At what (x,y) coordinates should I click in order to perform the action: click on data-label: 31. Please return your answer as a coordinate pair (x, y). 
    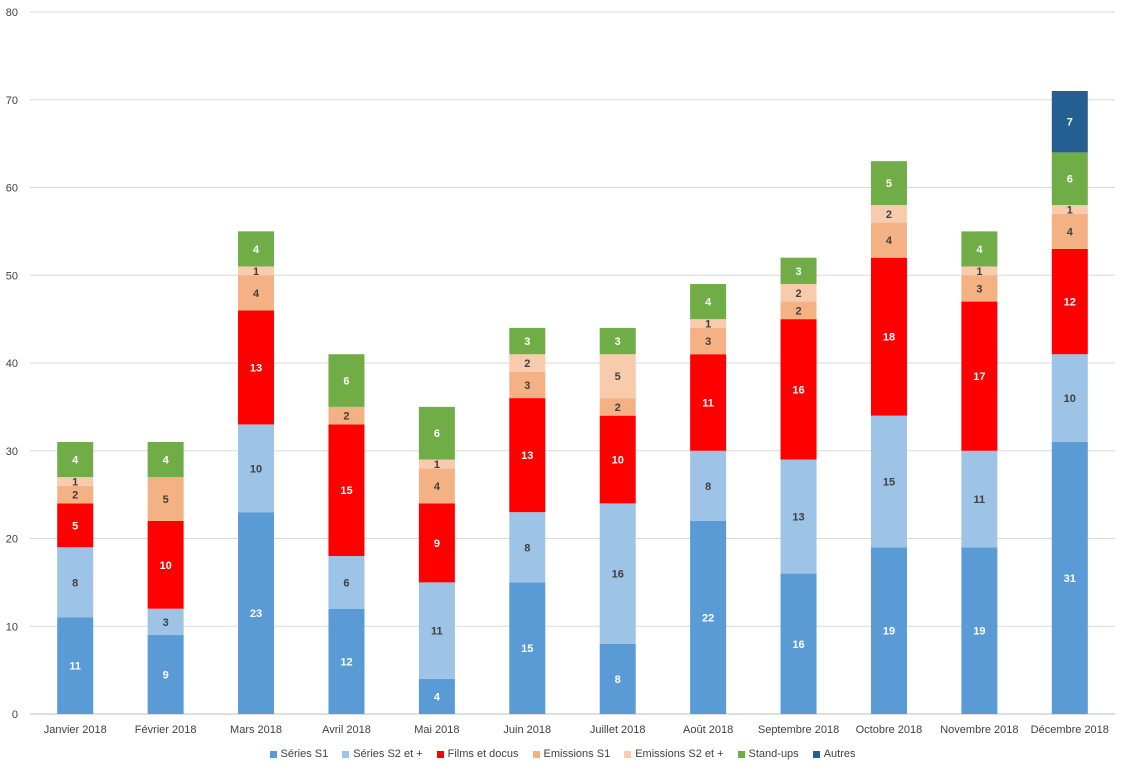
    Looking at the image, I should click on (1070, 579).